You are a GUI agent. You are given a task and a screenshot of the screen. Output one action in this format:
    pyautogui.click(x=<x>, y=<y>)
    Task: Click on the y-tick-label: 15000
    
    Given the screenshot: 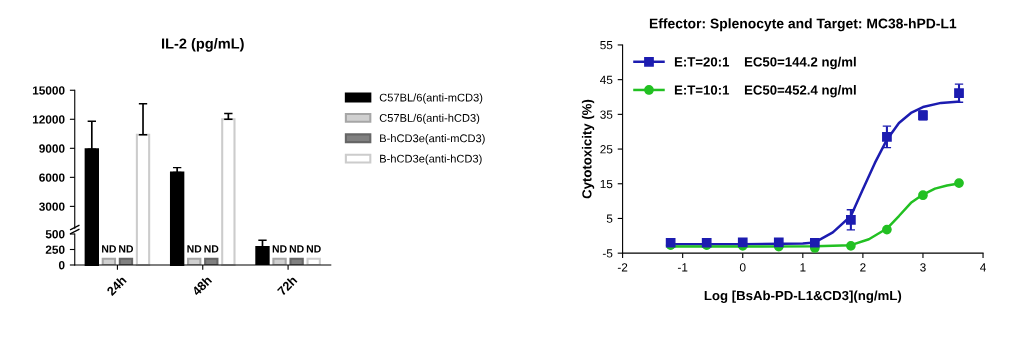 What is the action you would take?
    pyautogui.click(x=48, y=90)
    